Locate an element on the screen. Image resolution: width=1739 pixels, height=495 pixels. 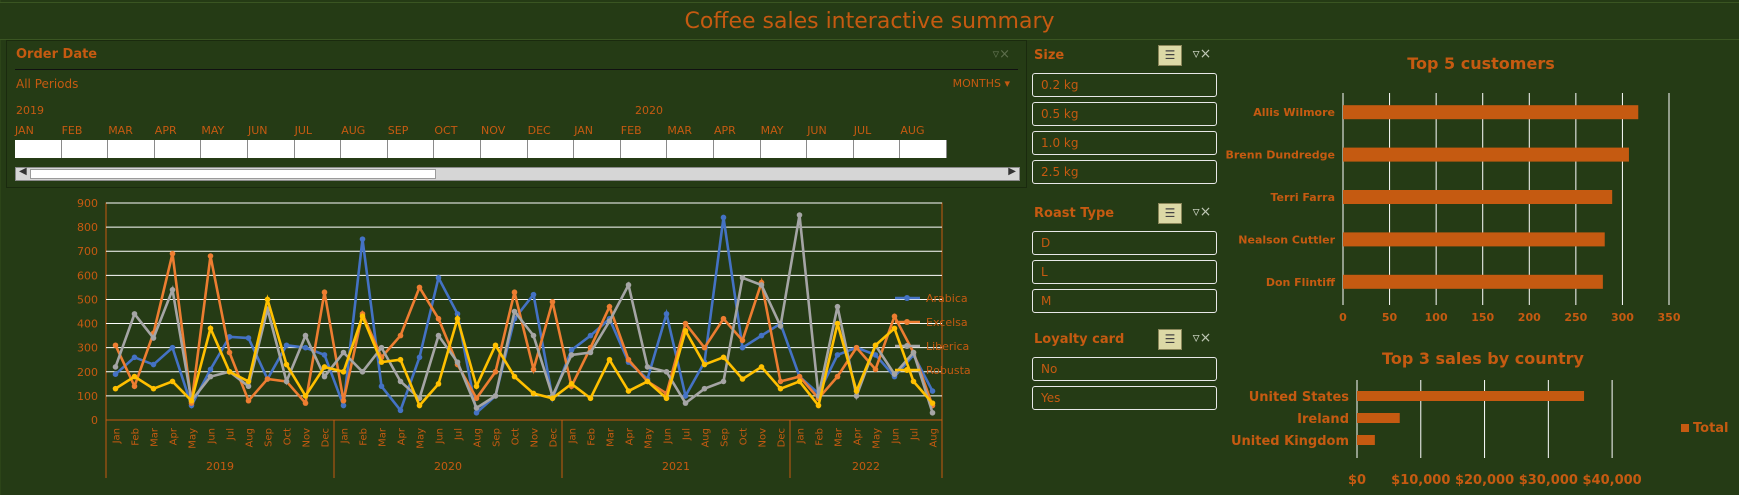
chart-title: Top 5 customers is located at coordinates (1480, 63).